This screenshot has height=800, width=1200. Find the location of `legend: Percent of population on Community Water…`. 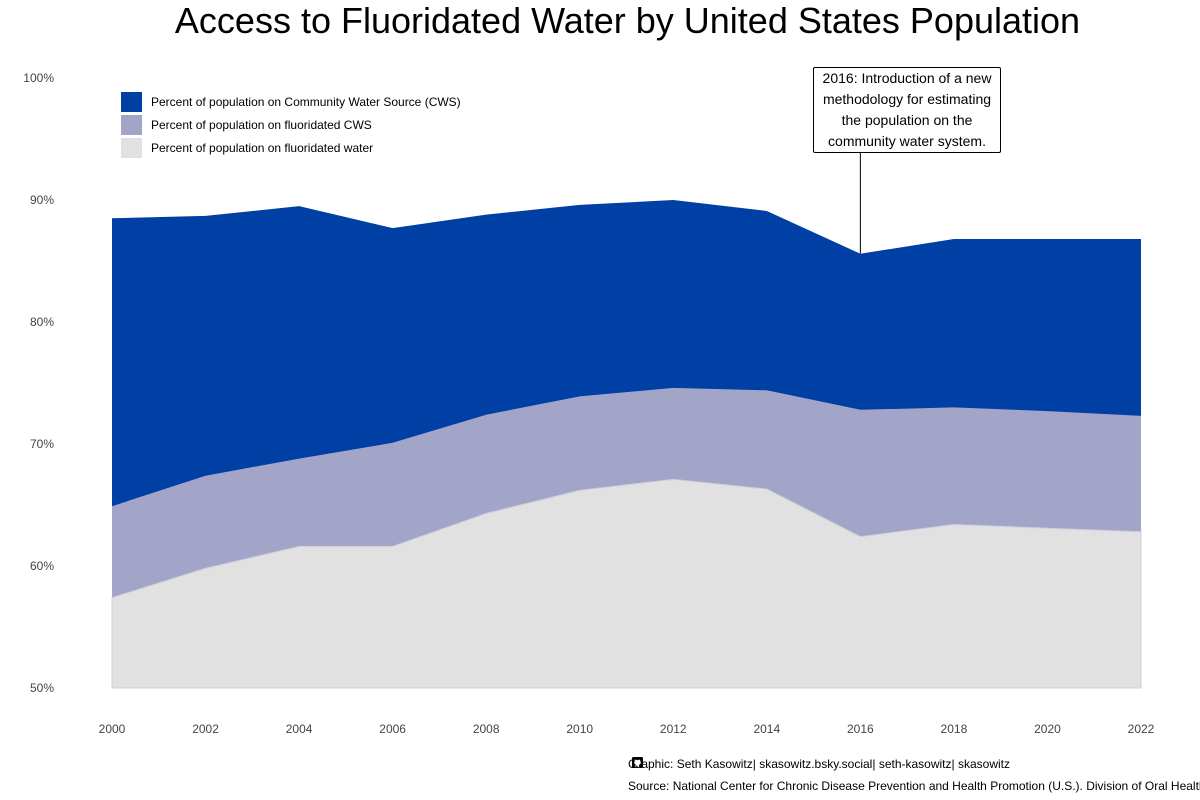

legend: Percent of population on Community Water… is located at coordinates (291, 125).